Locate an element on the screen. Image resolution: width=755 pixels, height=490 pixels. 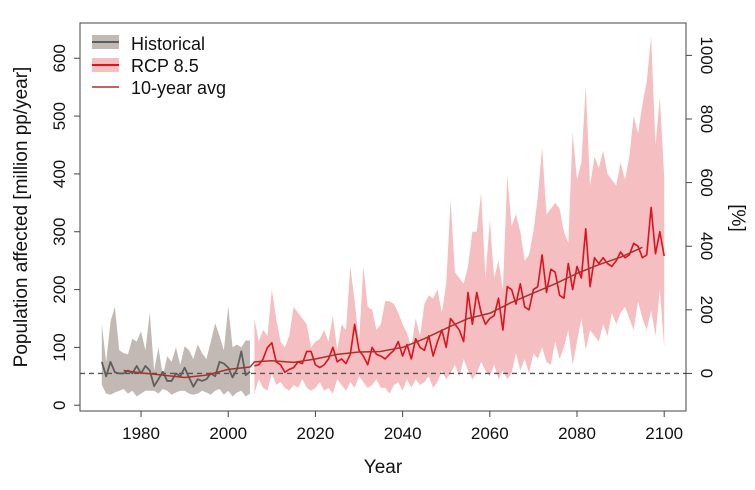
legend-item-historical: Historical is located at coordinates (148, 44).